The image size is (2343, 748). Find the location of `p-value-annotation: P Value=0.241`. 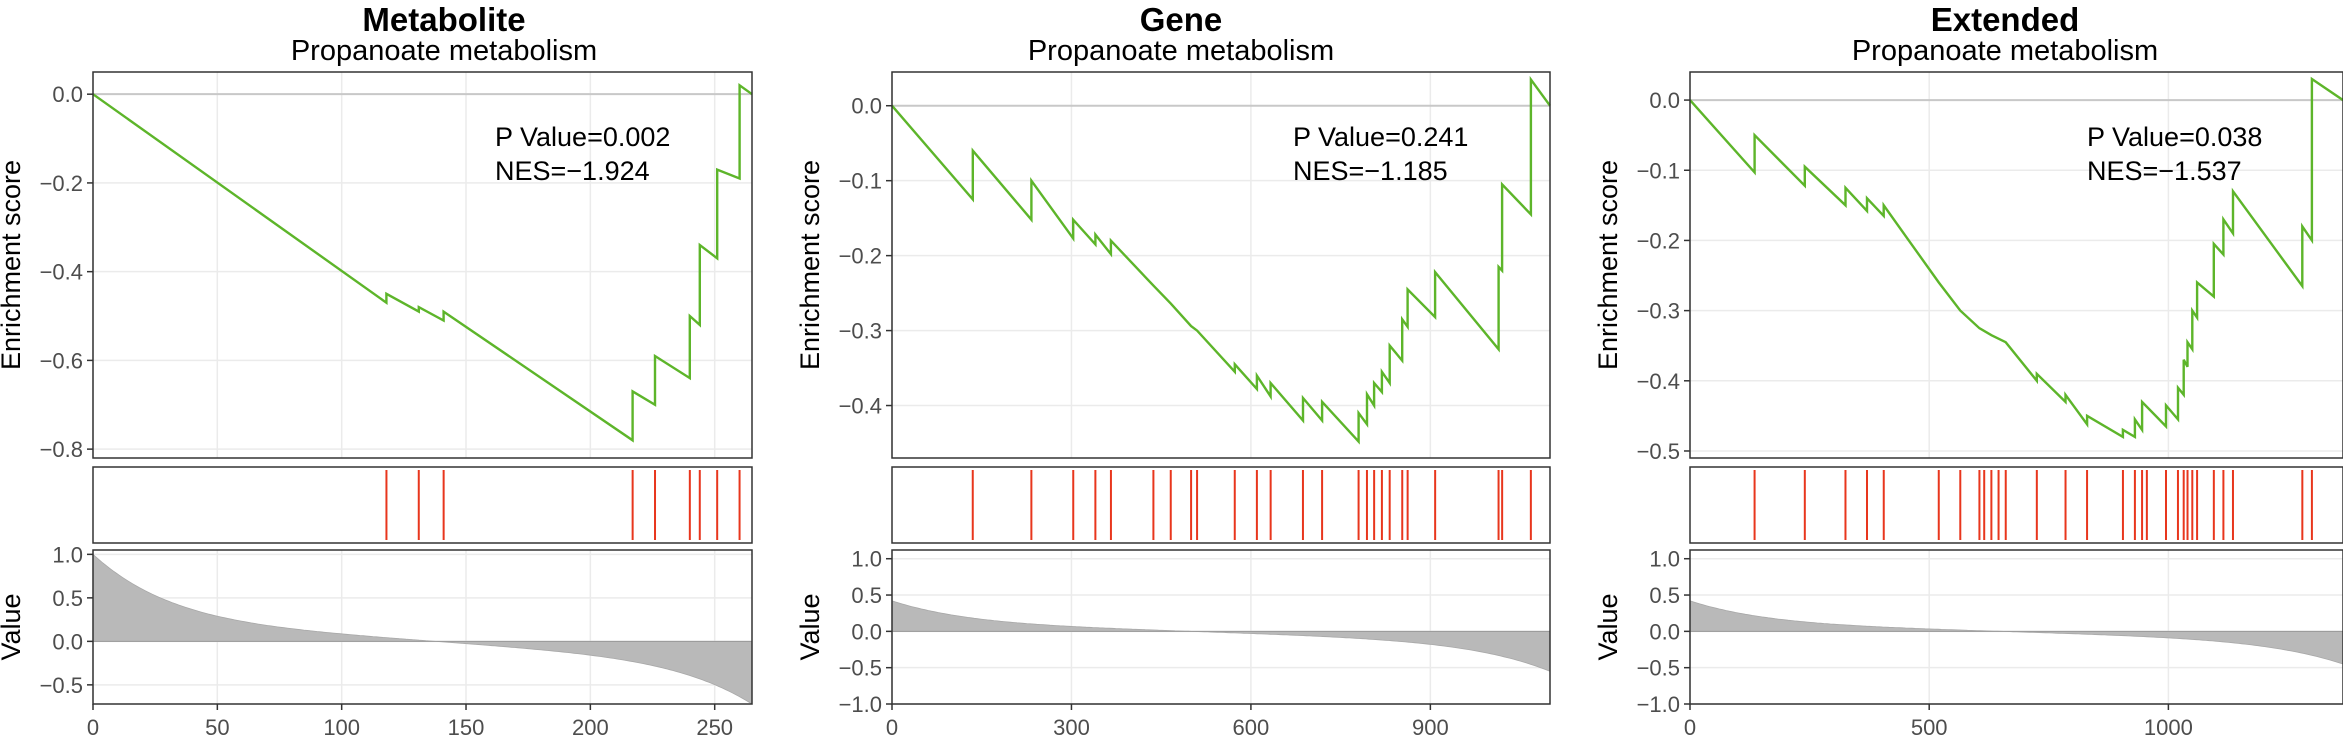

p-value-annotation: P Value=0.241 is located at coordinates (1380, 137).